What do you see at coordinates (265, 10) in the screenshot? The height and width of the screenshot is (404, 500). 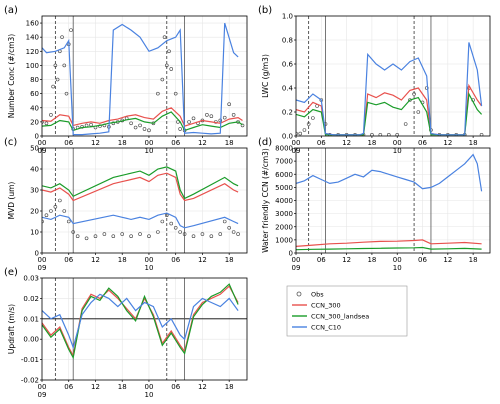 I see `panel-label: (b)` at bounding box center [265, 10].